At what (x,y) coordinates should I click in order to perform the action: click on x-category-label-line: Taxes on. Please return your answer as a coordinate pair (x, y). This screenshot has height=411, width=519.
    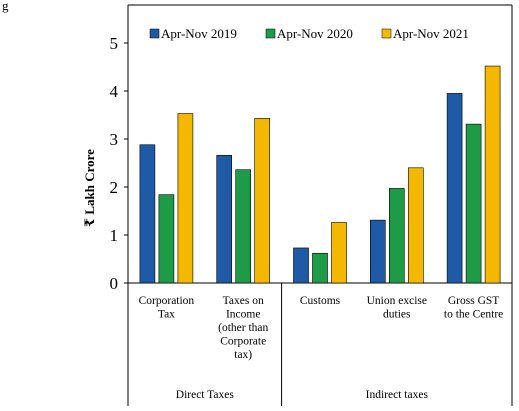
    Looking at the image, I should click on (243, 301).